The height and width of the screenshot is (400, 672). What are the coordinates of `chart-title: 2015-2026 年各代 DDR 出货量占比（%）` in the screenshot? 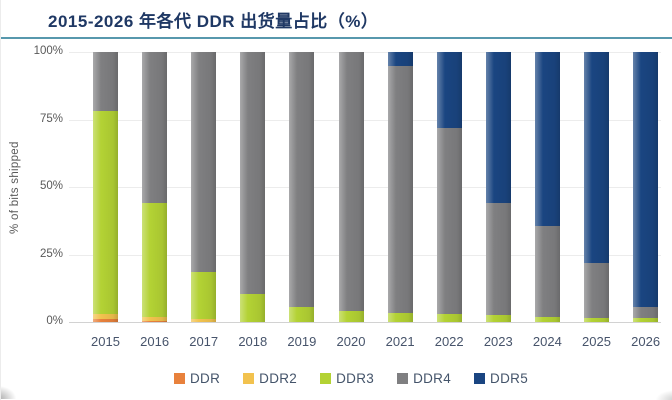 It's located at (213, 21).